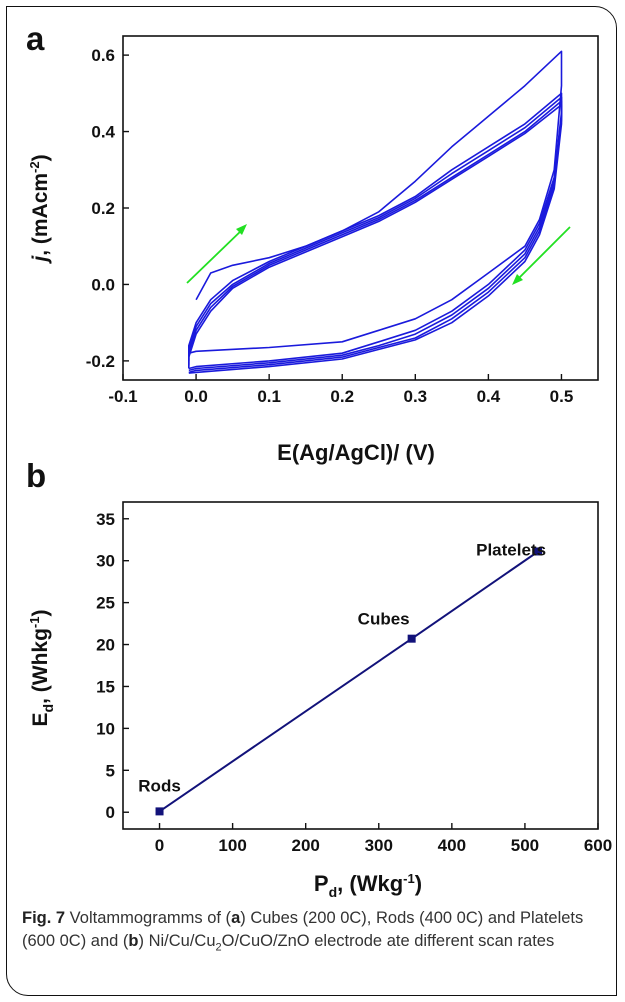 The image size is (625, 1002). What do you see at coordinates (159, 785) in the screenshot?
I see `point-label-rods: Rods` at bounding box center [159, 785].